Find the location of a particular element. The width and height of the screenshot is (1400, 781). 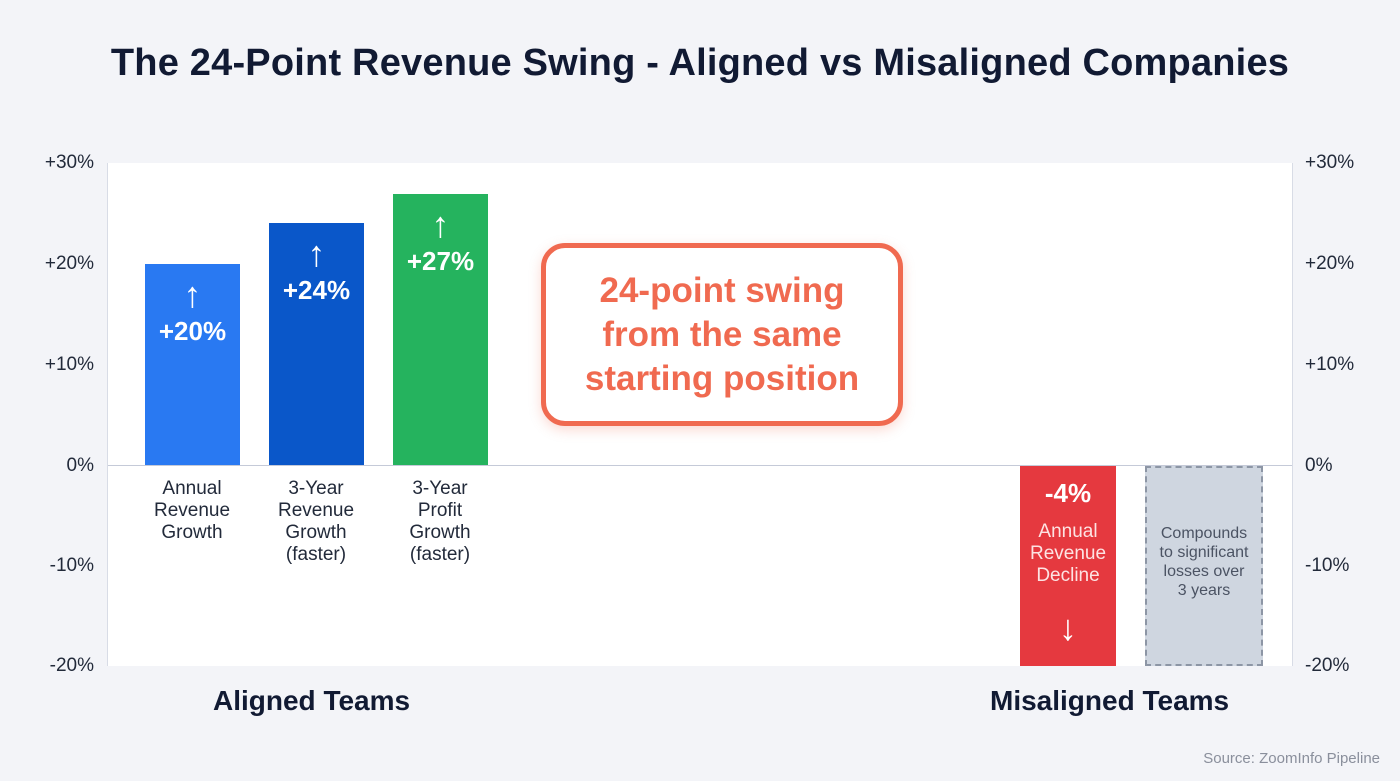

bar-3yr-profit-growth: ↑ +27% is located at coordinates (440, 329).